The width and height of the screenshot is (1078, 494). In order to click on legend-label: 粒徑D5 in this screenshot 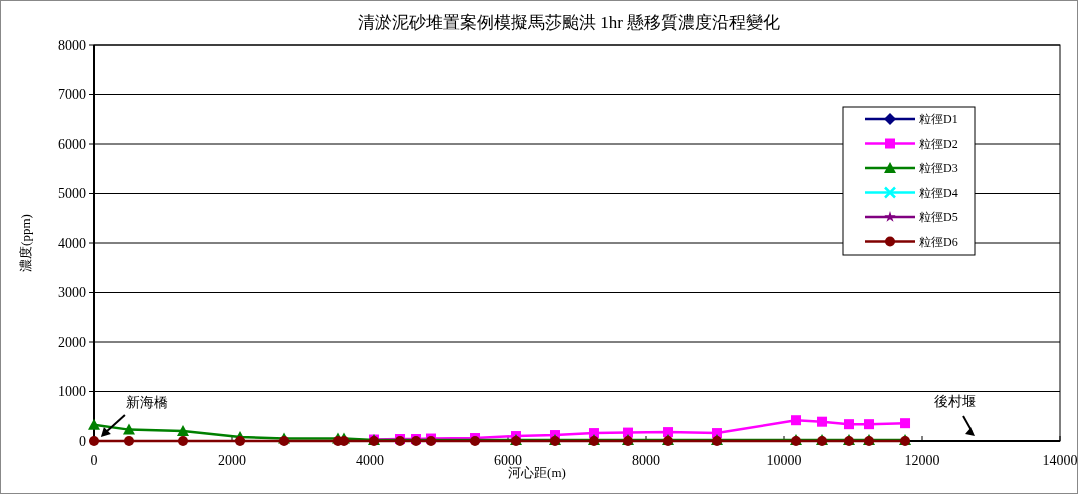, I will do `click(938, 217)`.